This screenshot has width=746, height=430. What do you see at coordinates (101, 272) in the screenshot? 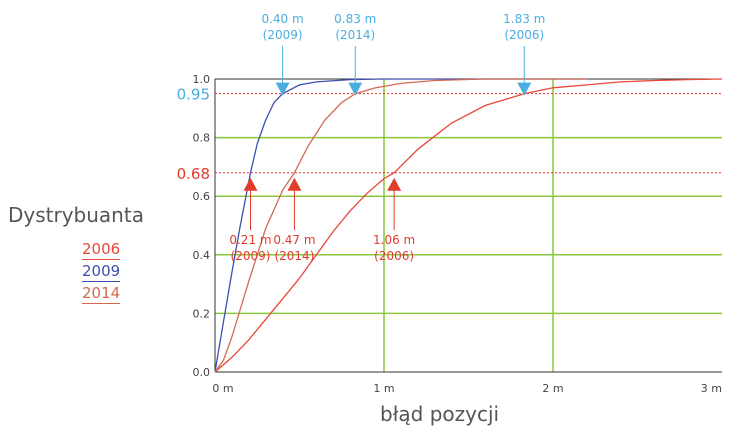
I see `legend-item-2009: 2009` at bounding box center [101, 272].